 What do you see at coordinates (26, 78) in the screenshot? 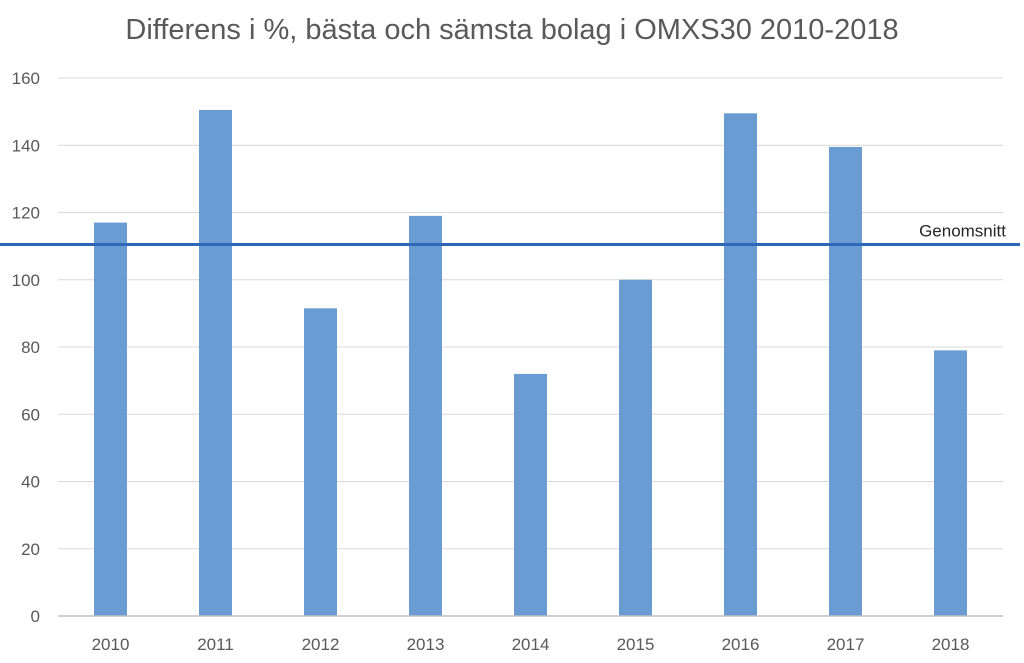
I see `y-tick-label: 160` at bounding box center [26, 78].